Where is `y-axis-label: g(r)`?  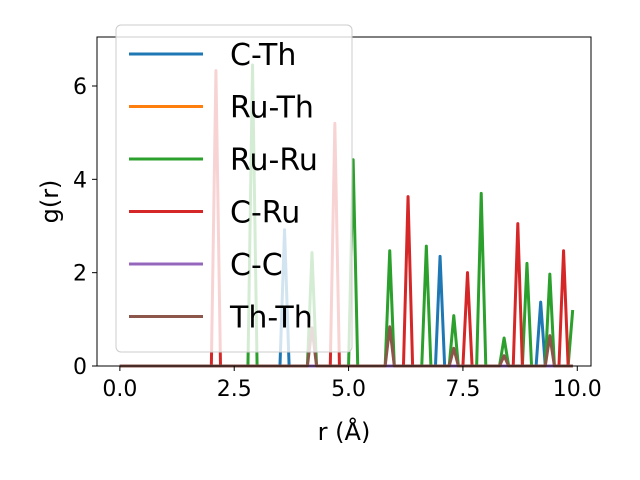
y-axis-label: g(r) is located at coordinates (50, 202).